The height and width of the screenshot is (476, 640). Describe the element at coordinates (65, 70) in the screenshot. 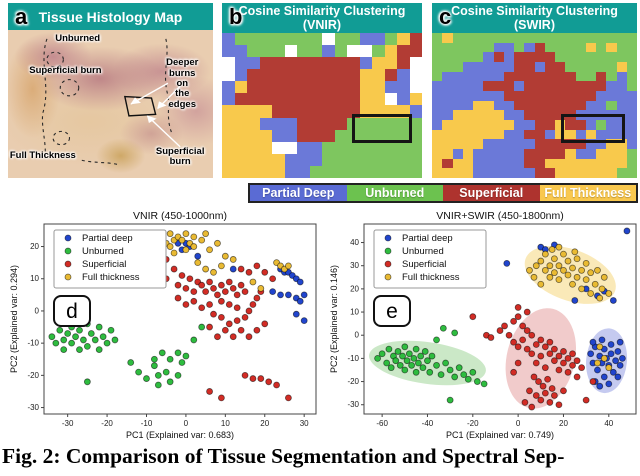

I see `histology-label-superficial-burn-top: Superficial burn` at that location.